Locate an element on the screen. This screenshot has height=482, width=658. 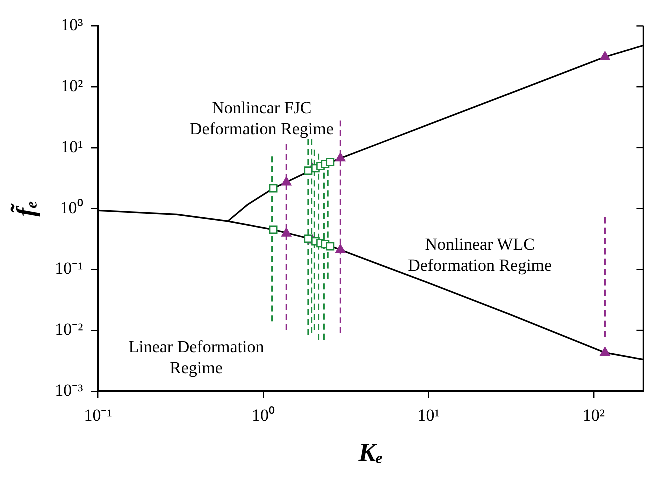
y-tick-label: 10⁻³ is located at coordinates (69, 390).